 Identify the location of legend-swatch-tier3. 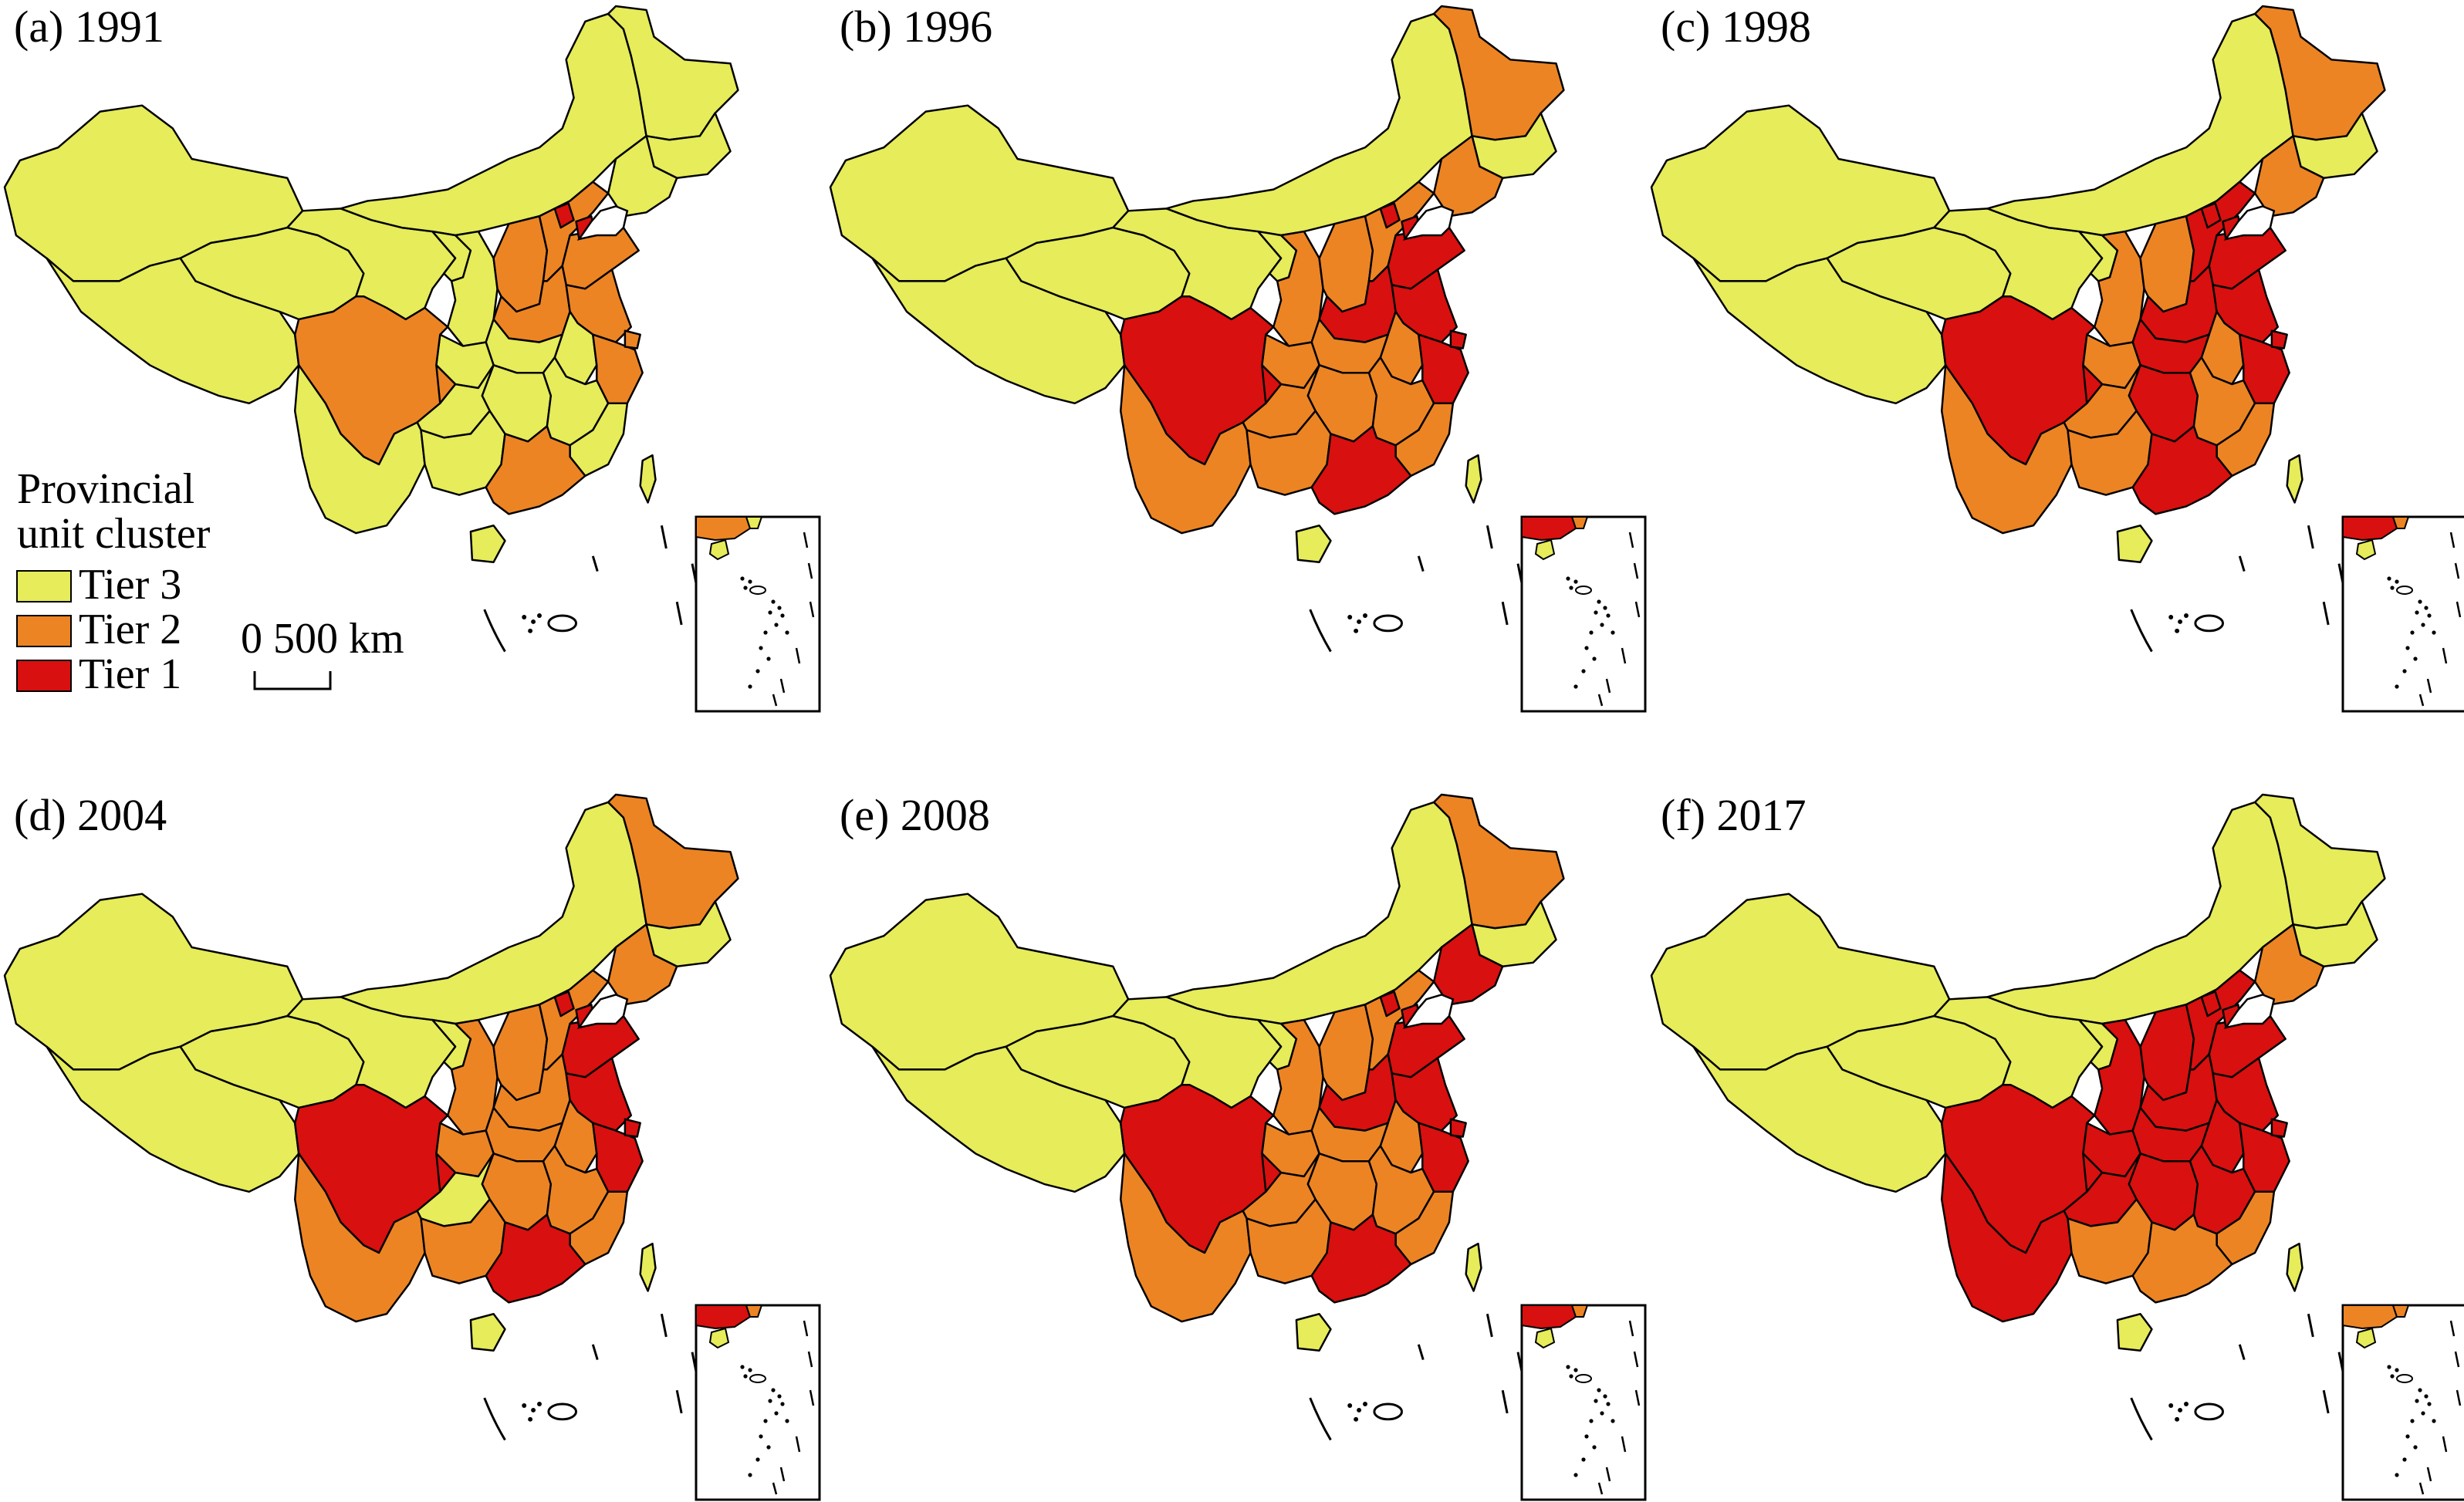
(44, 586).